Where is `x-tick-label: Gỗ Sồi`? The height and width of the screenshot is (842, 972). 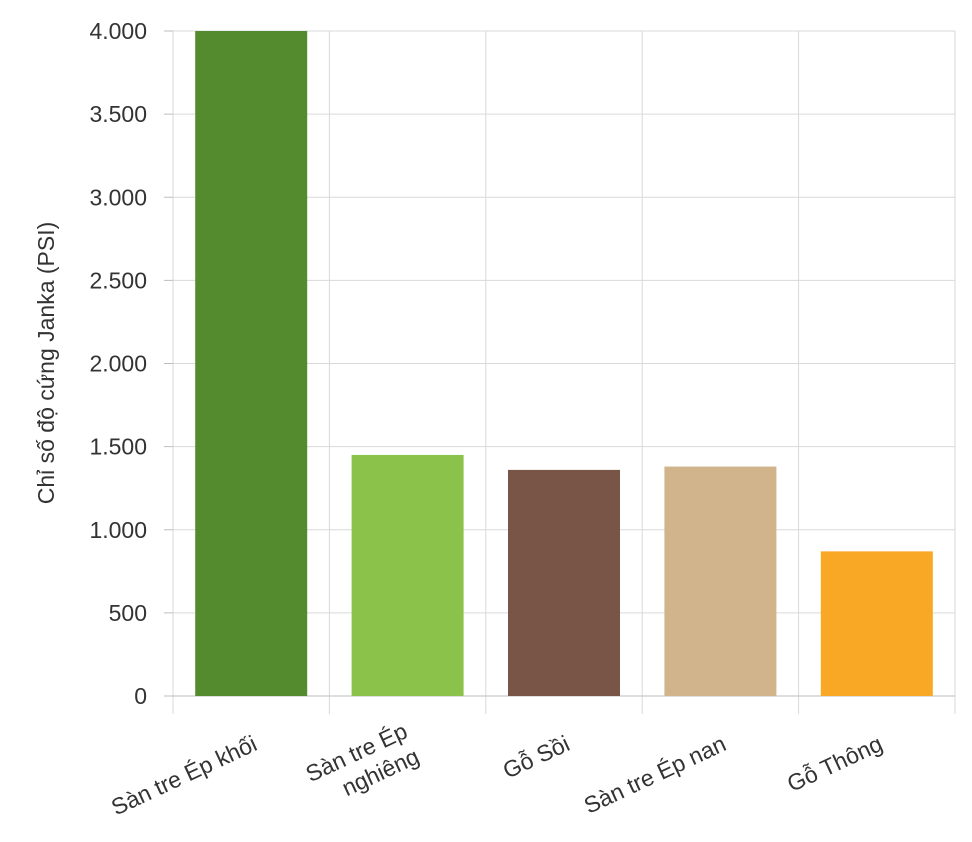 x-tick-label: Gỗ Sồi is located at coordinates (536, 756).